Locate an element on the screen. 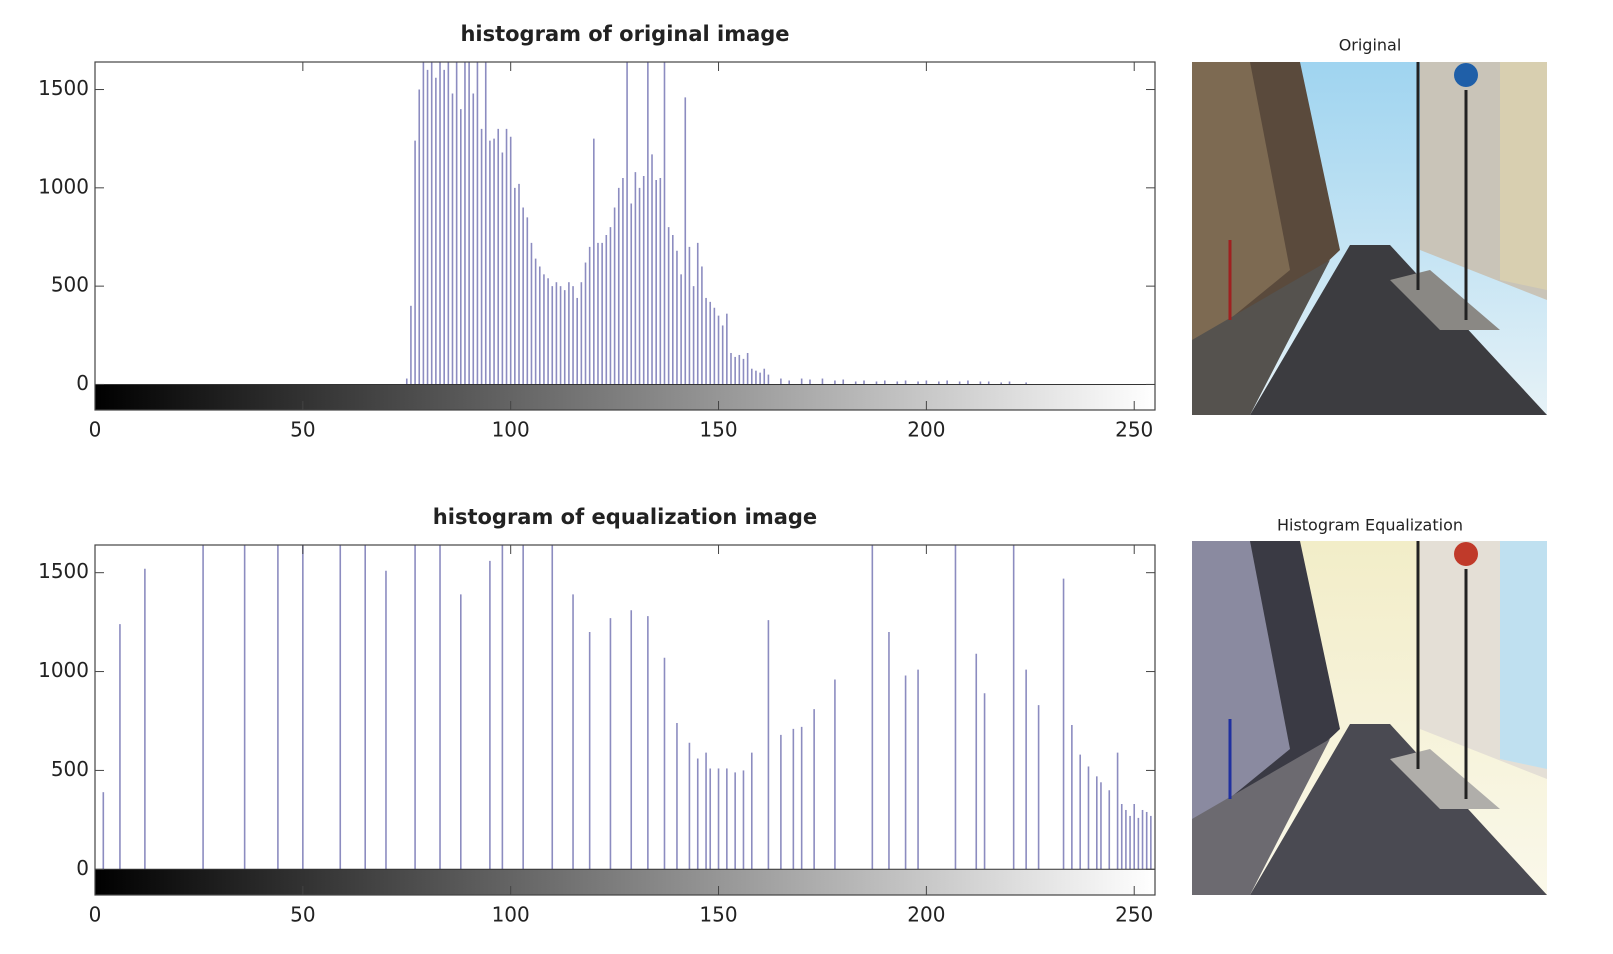 The height and width of the screenshot is (954, 1613). image-equalized is located at coordinates (1369, 718).